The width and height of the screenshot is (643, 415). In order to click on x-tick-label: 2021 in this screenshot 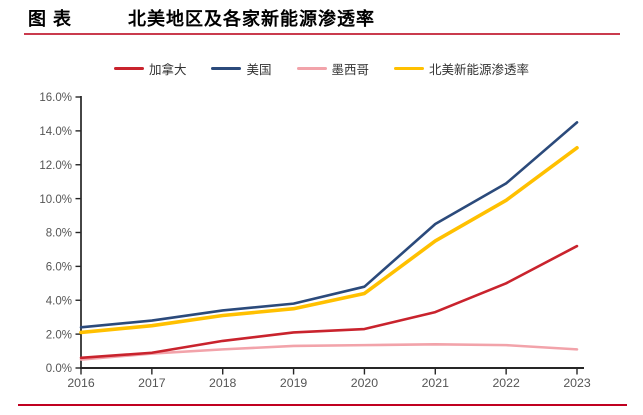, I will do `click(436, 383)`.